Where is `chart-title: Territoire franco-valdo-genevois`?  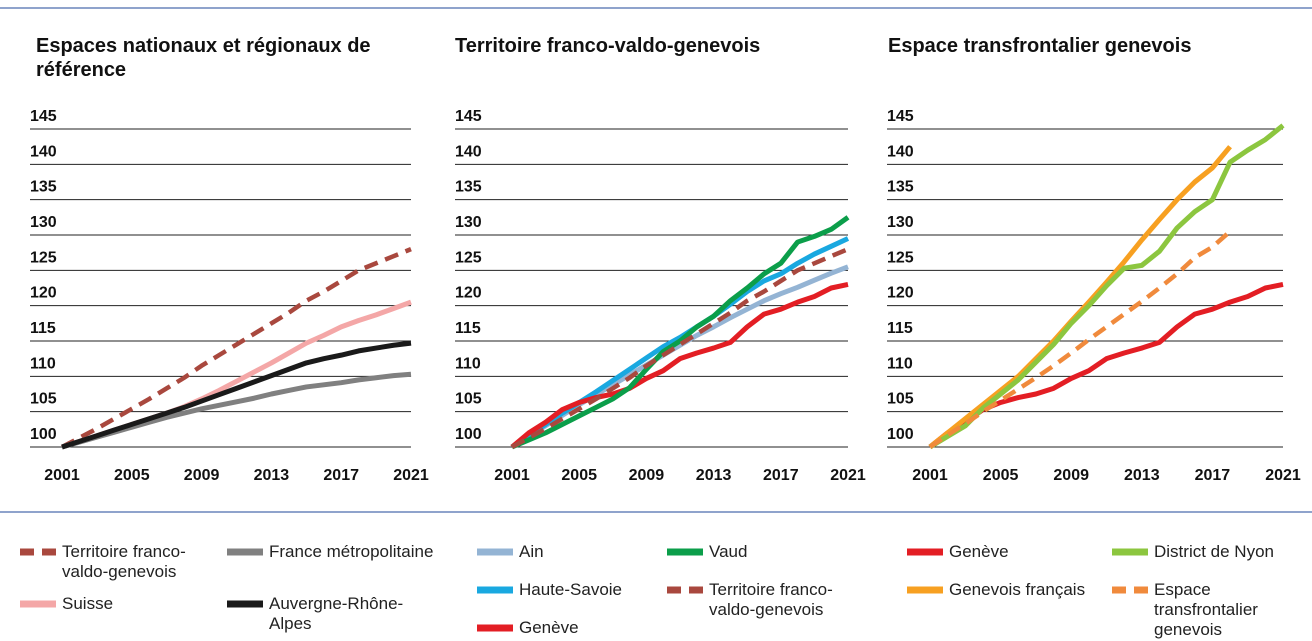 chart-title: Territoire franco-valdo-genevois is located at coordinates (608, 46).